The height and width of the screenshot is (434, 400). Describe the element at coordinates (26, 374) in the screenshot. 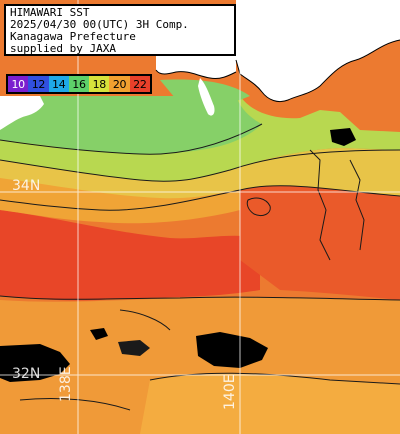

I see `lat-label-32n: 32N` at that location.